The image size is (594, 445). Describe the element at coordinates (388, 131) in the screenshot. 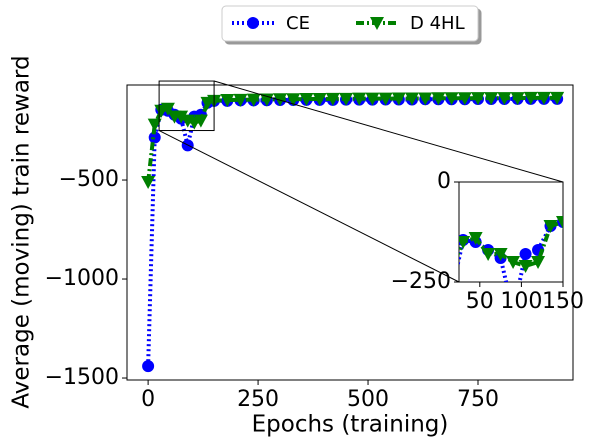

I see `zoom-connector` at that location.